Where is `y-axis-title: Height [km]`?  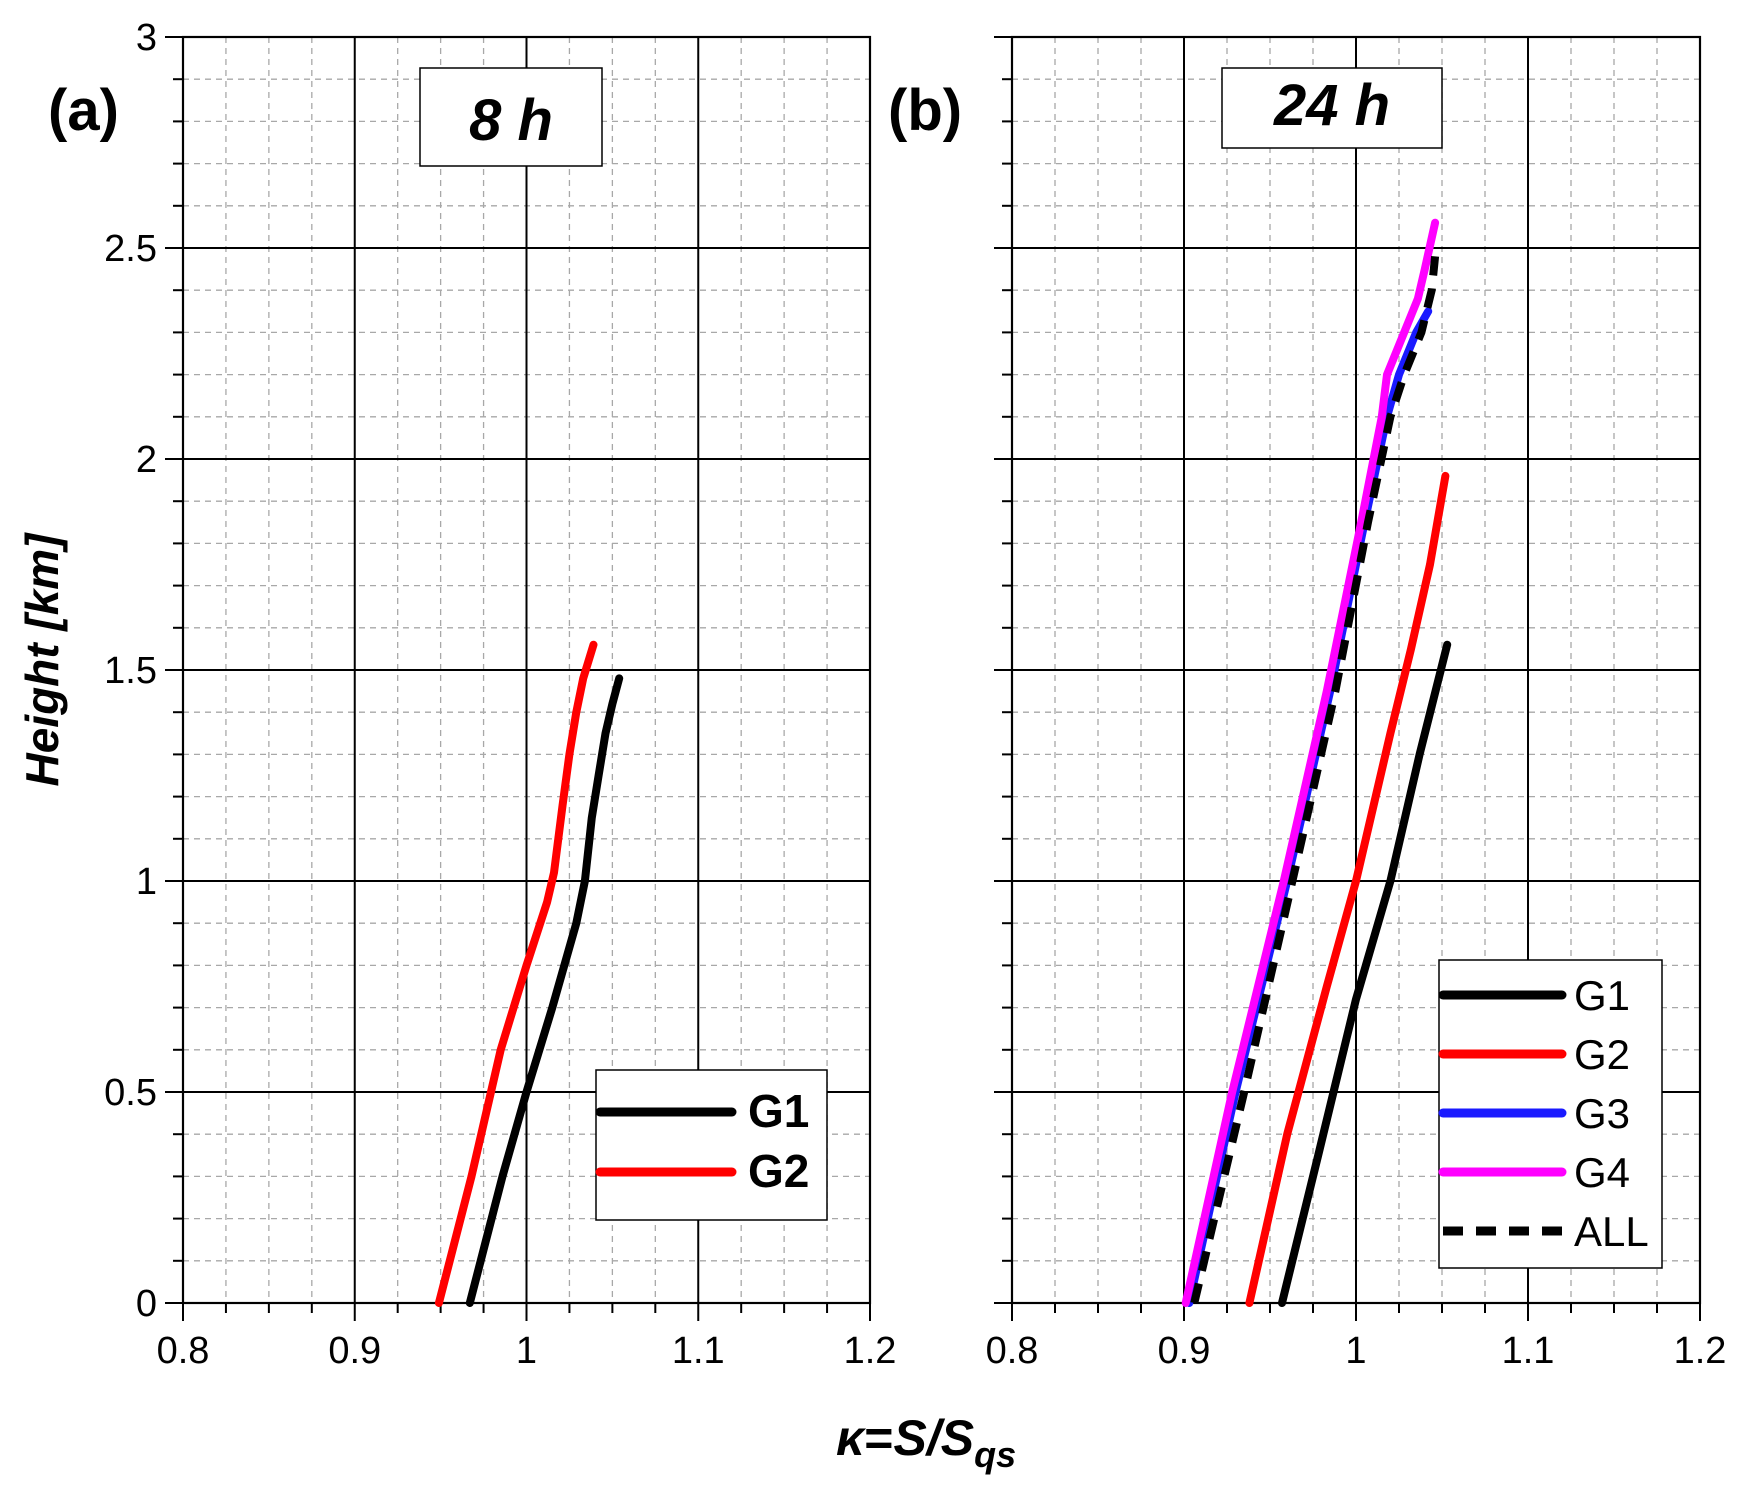
y-axis-title: Height [km] is located at coordinates (42, 659).